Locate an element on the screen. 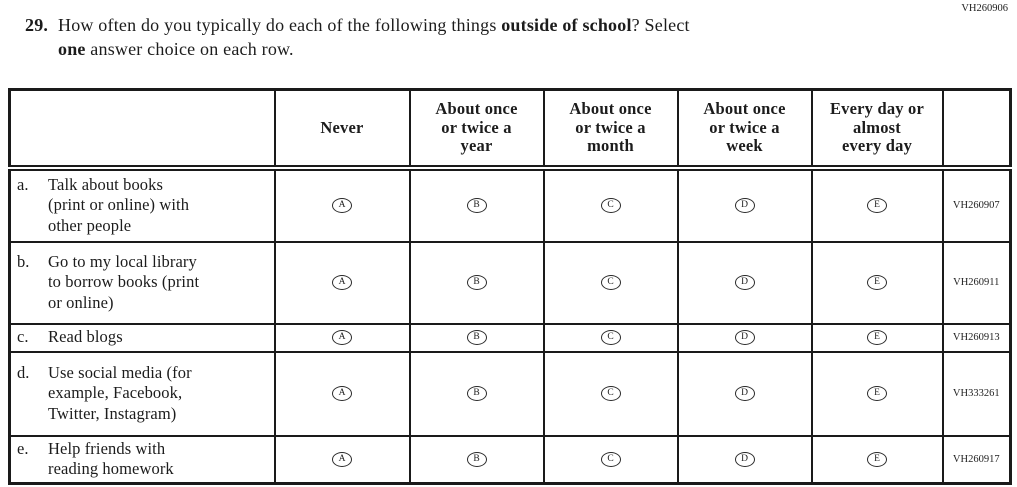 This screenshot has height=487, width=1017. column-header-every-day: Every day or almost every day is located at coordinates (877, 129).